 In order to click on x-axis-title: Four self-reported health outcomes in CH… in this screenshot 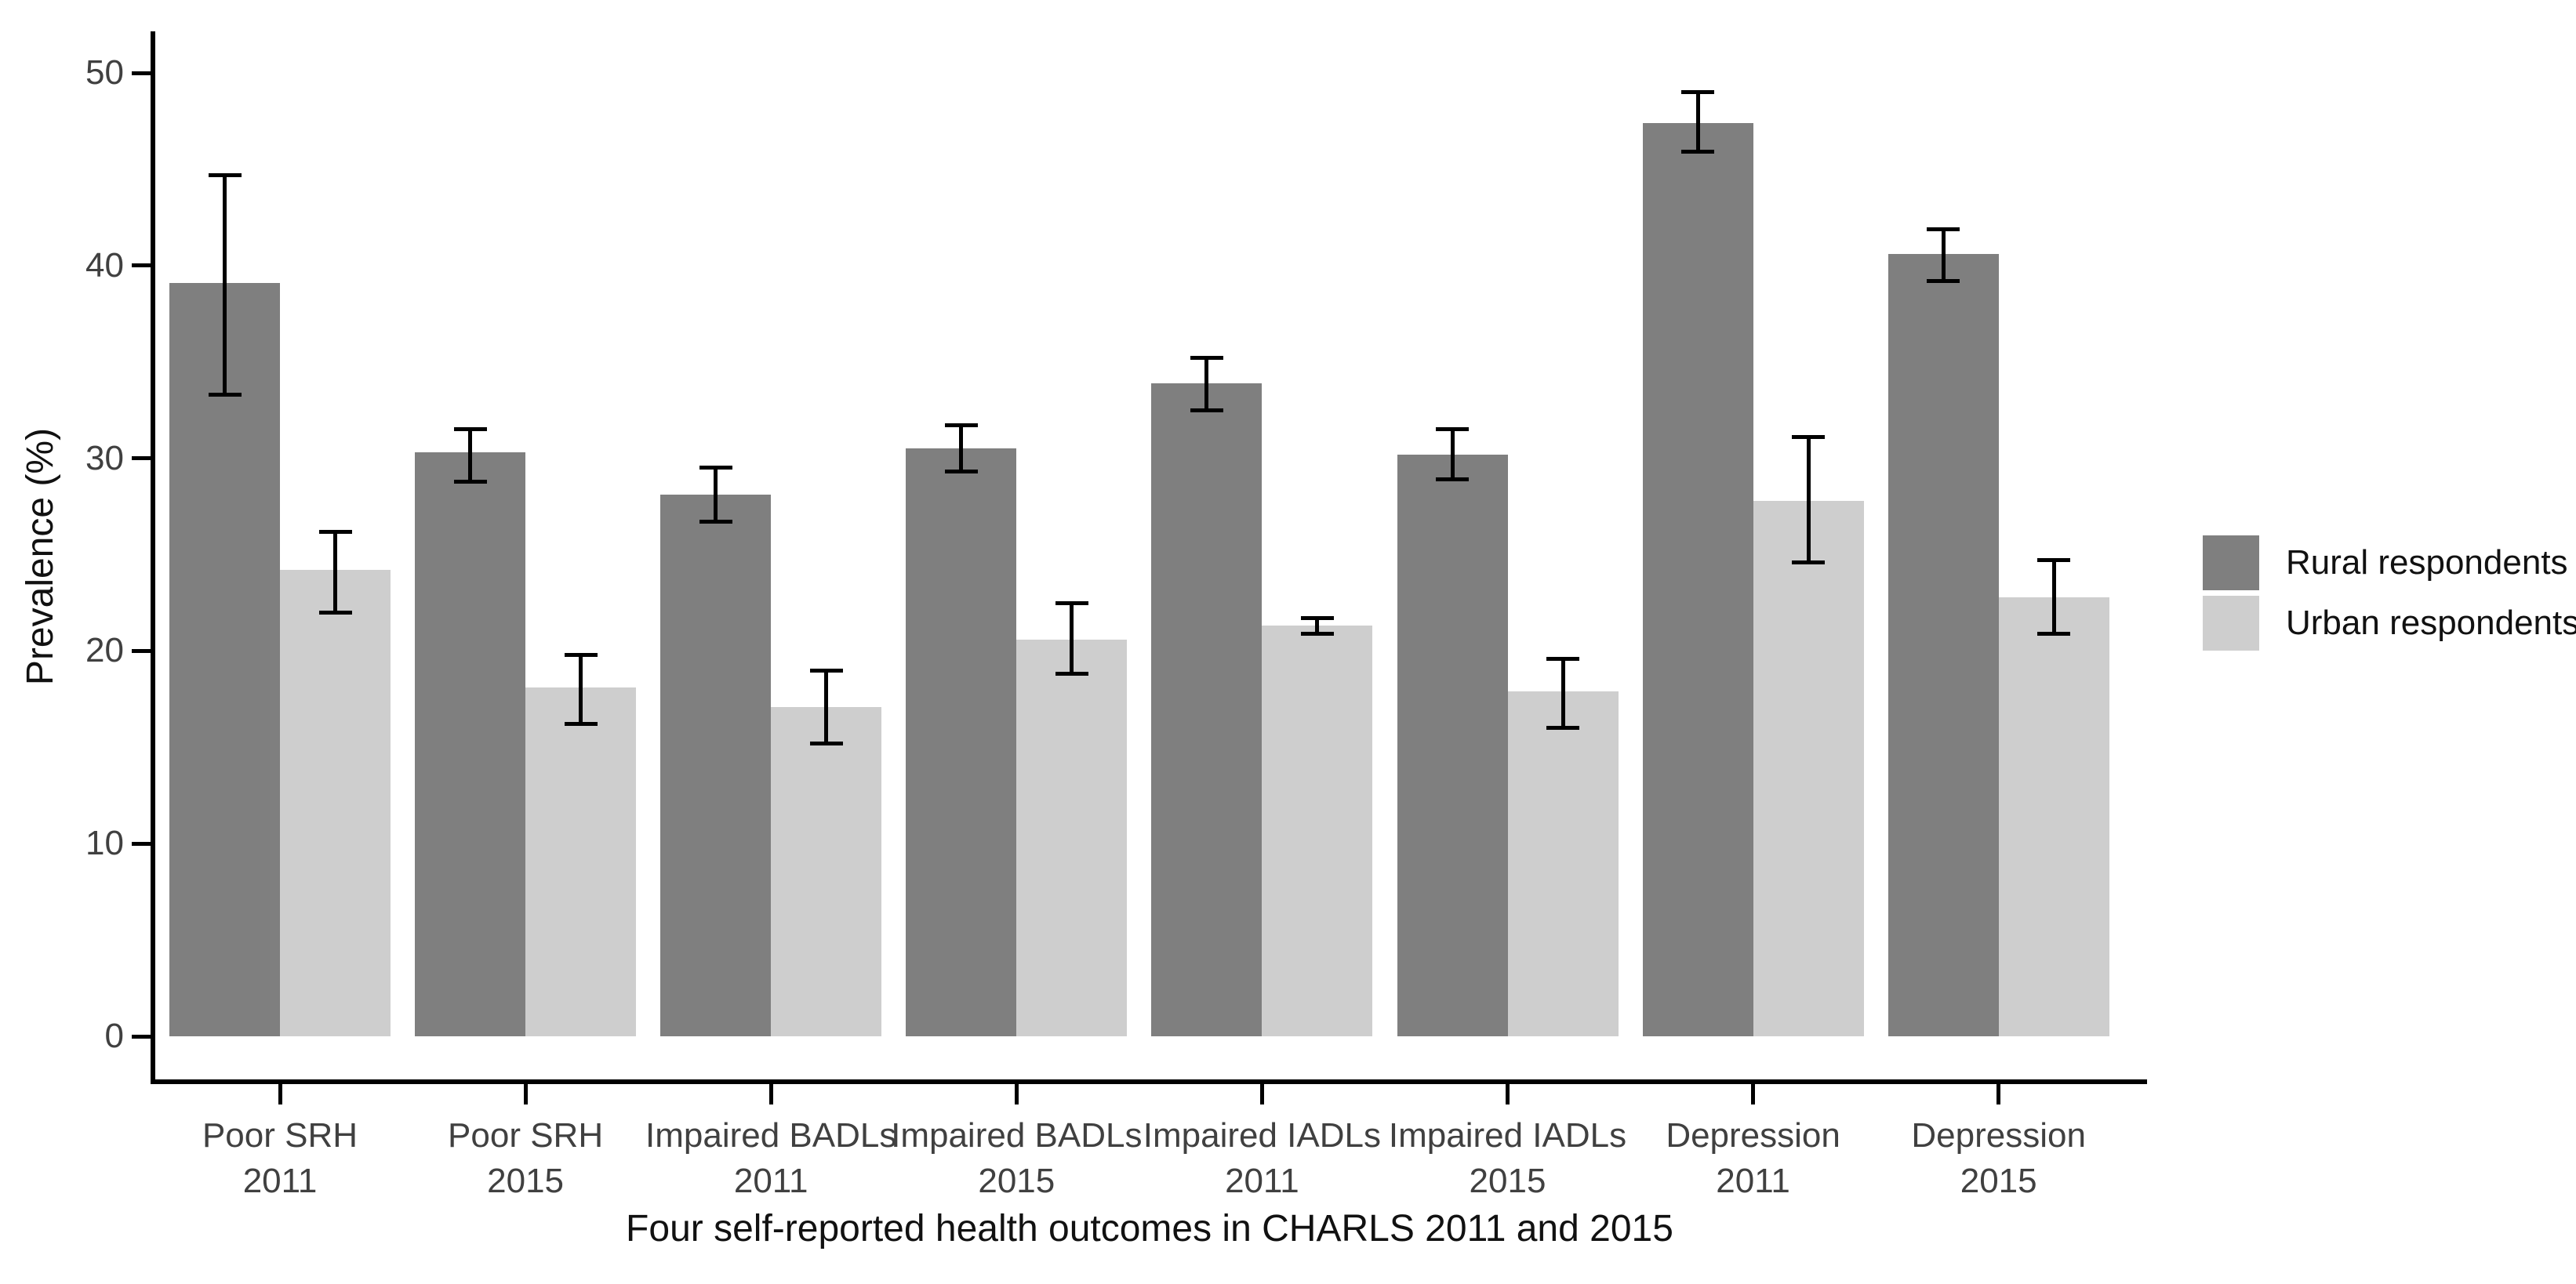, I will do `click(1149, 1229)`.